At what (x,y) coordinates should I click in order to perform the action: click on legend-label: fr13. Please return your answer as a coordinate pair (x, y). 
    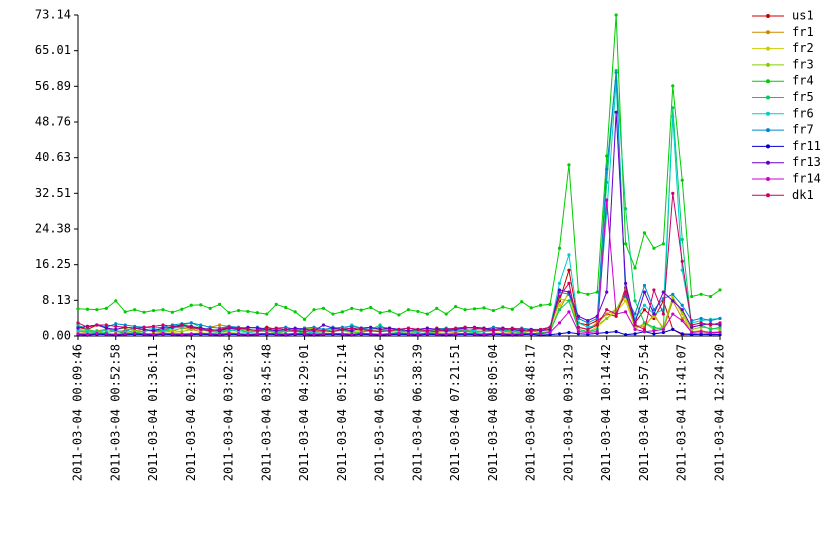
    Looking at the image, I should click on (806, 162).